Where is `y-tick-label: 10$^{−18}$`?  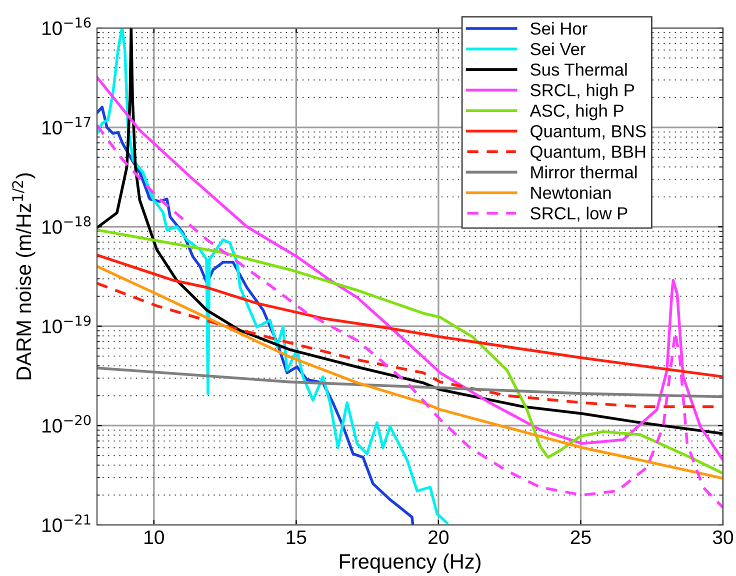
y-tick-label: 10$^{−18}$ is located at coordinates (66, 225).